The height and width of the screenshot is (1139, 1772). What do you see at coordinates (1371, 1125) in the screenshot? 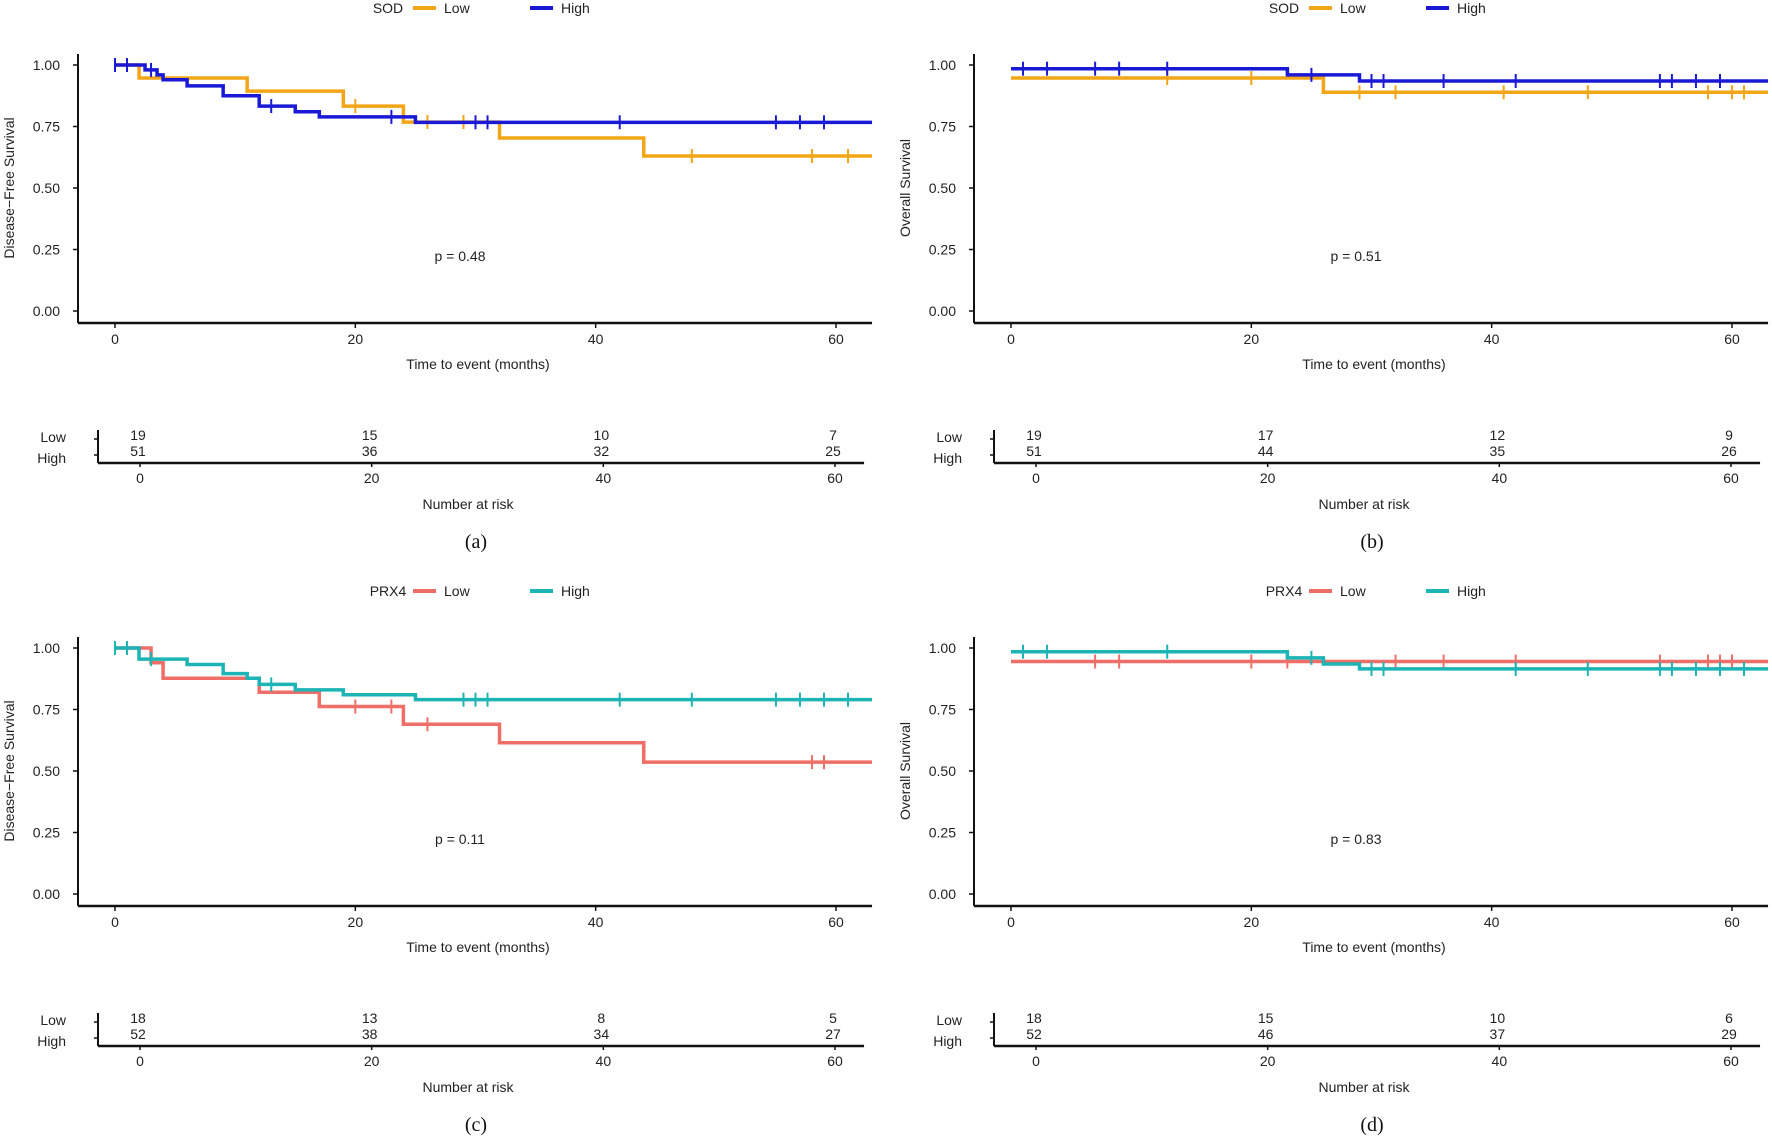
I see `panel-caption: (d)` at bounding box center [1371, 1125].